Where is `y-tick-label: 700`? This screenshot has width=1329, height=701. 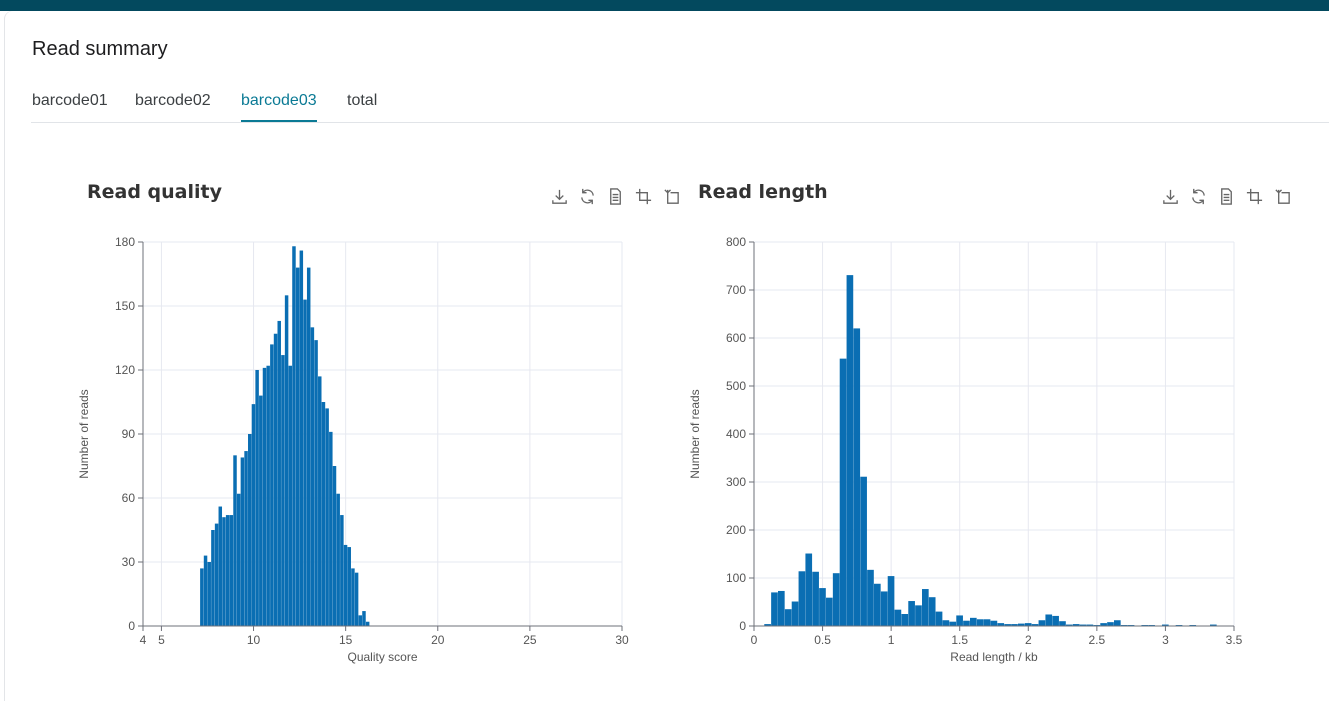 y-tick-label: 700 is located at coordinates (736, 290).